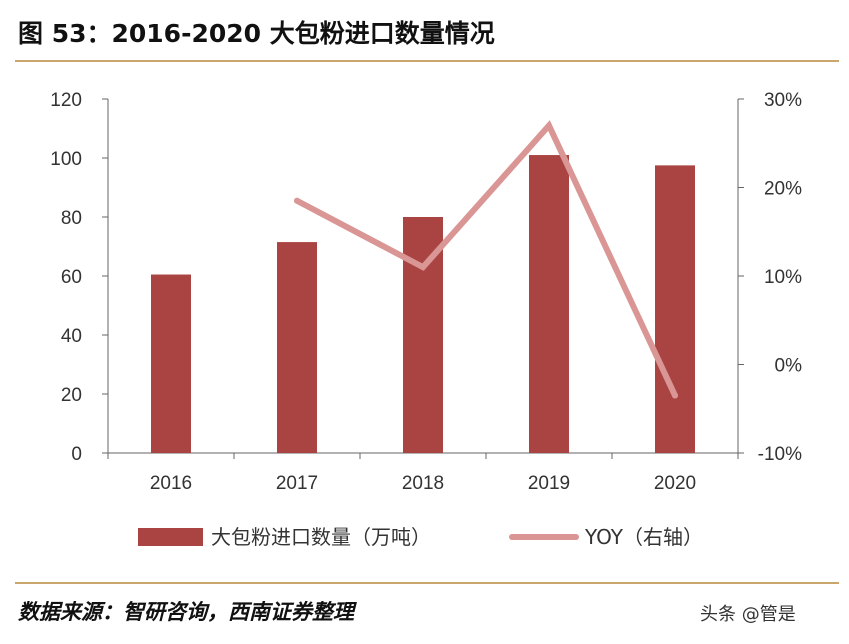 This screenshot has width=849, height=644. Describe the element at coordinates (71, 336) in the screenshot. I see `left-tick-label: 40` at that location.